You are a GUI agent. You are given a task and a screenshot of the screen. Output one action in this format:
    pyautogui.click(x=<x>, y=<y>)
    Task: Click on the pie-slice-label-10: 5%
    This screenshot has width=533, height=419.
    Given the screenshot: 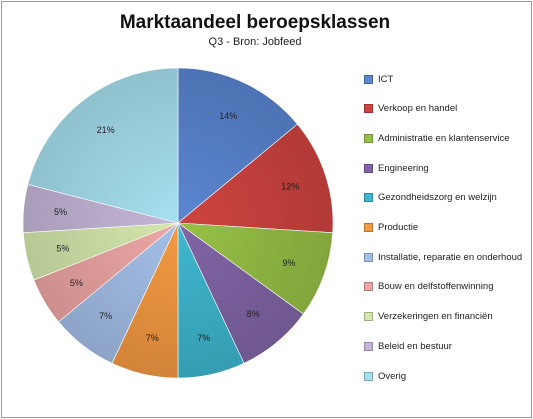 What is the action you would take?
    pyautogui.click(x=60, y=212)
    